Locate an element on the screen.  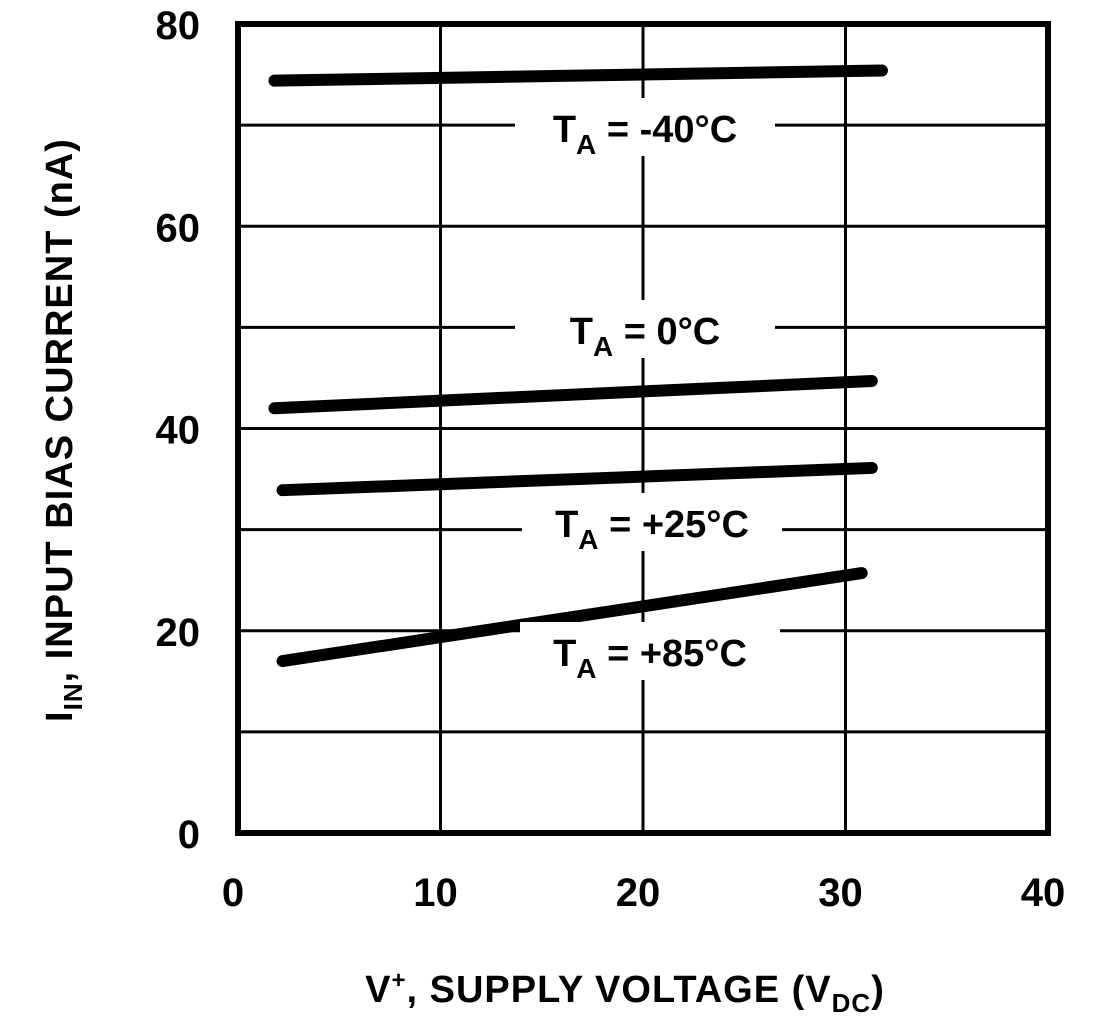
series-label: TA = 0°C is located at coordinates (645, 336).